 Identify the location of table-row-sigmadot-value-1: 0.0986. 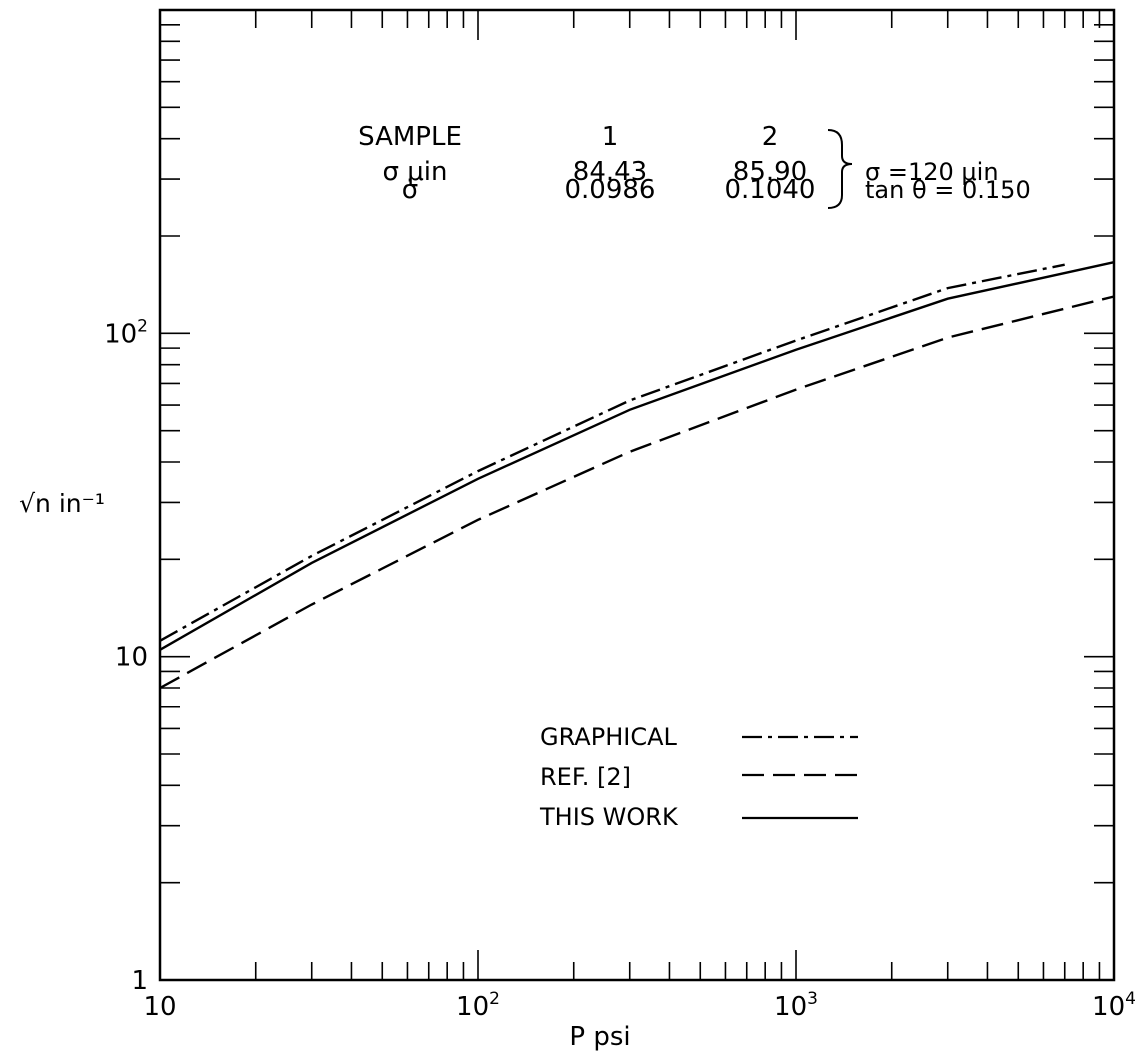
(610, 190).